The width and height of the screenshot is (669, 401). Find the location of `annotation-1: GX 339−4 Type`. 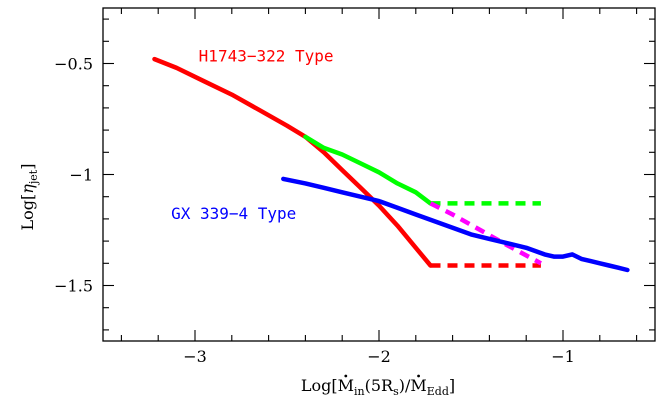

annotation-1: GX 339−4 Type is located at coordinates (233, 213).